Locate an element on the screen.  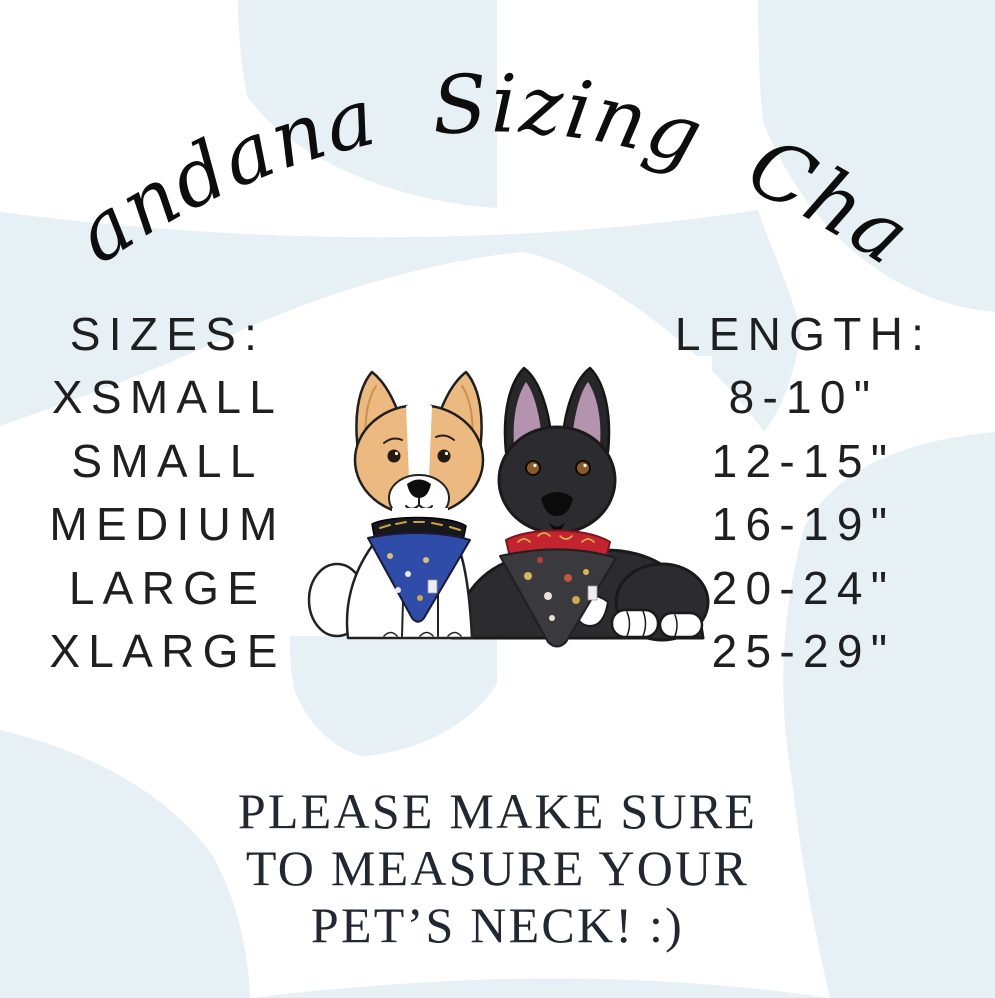
length-header: LENGTH: is located at coordinates (803, 333).